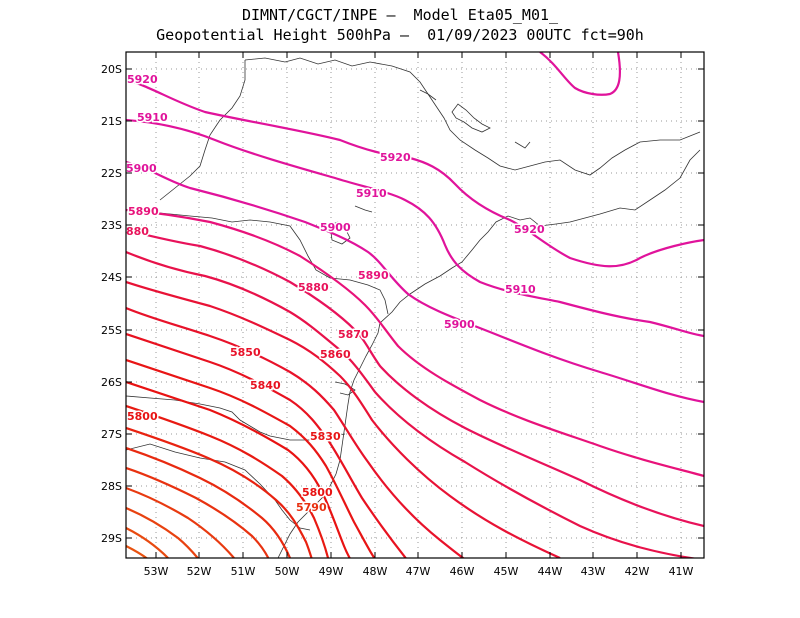 Image resolution: width=800 pixels, height=618 pixels. I want to click on lon-label-46W: 46W, so click(462, 571).